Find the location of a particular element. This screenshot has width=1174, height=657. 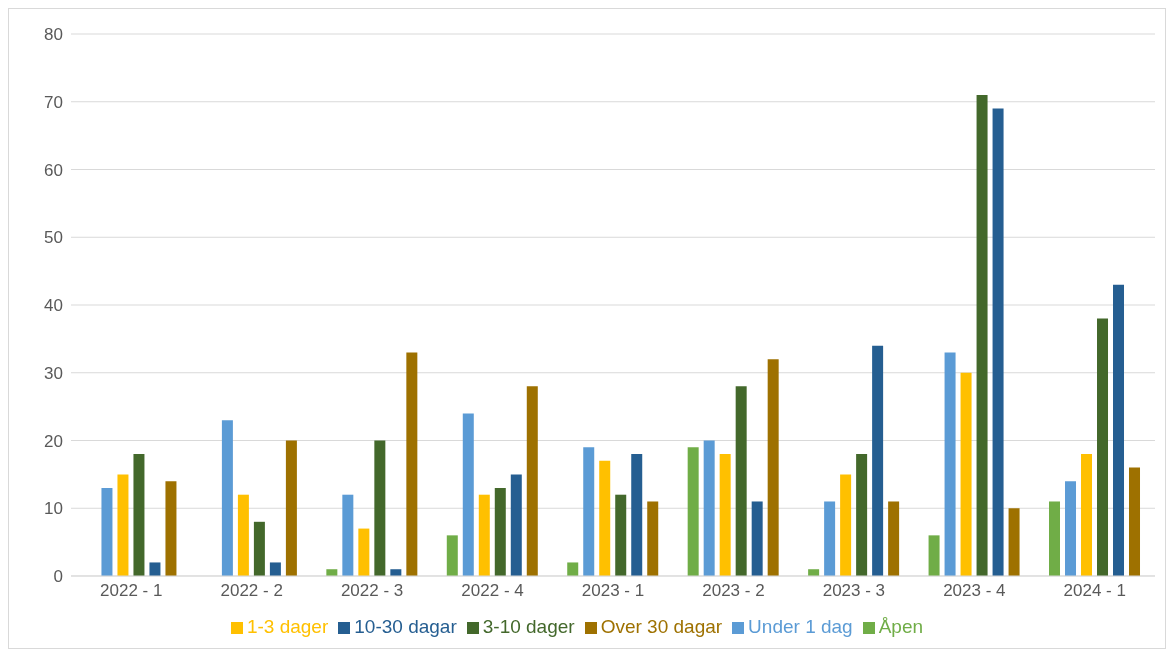

y-tick-label: 30 is located at coordinates (53, 373).